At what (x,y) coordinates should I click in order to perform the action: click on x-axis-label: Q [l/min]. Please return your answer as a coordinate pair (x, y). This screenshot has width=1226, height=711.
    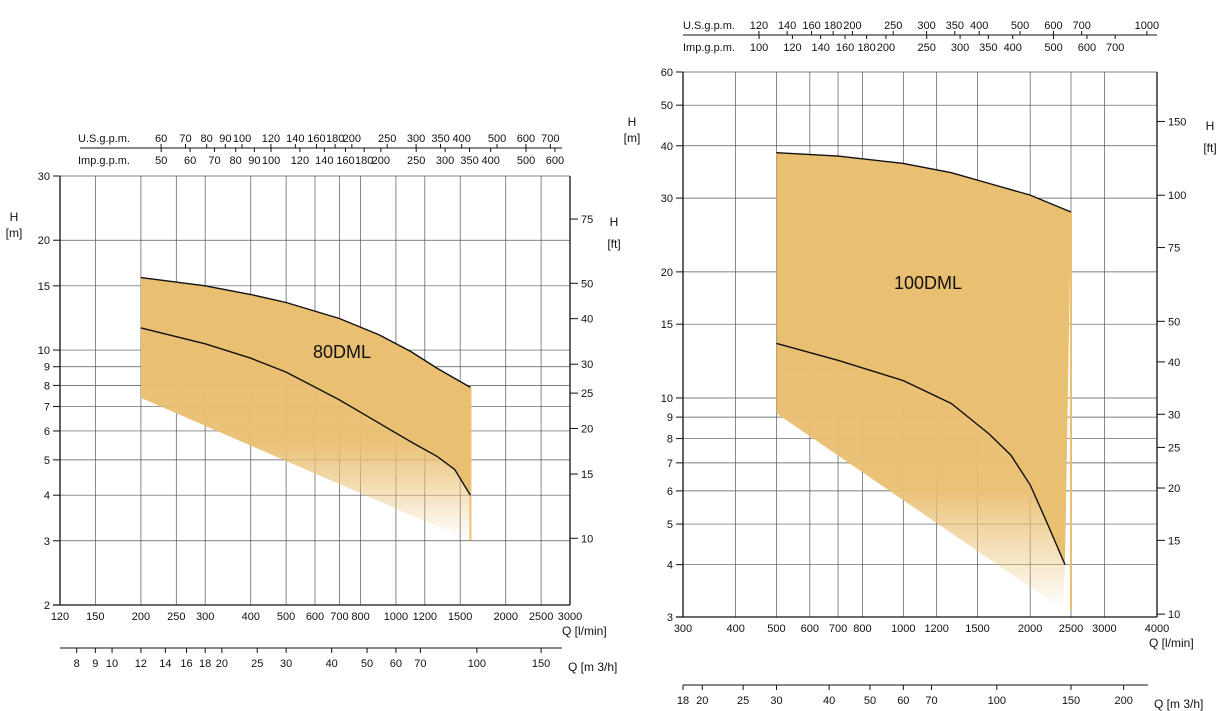
    Looking at the image, I should click on (584, 631).